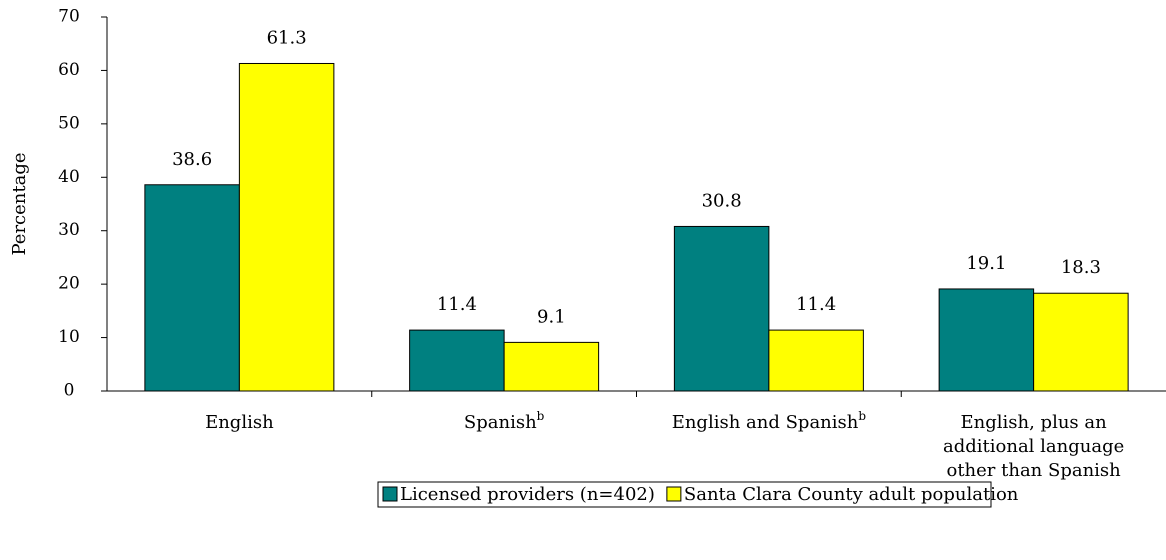 The image size is (1166, 560). I want to click on x-tick-label: English, so click(239, 422).